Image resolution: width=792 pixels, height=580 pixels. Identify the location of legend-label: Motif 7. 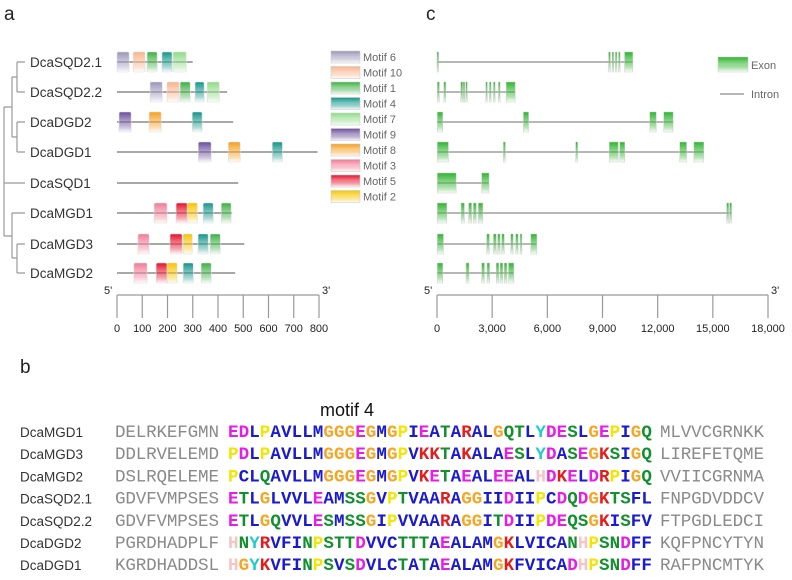
(379, 120).